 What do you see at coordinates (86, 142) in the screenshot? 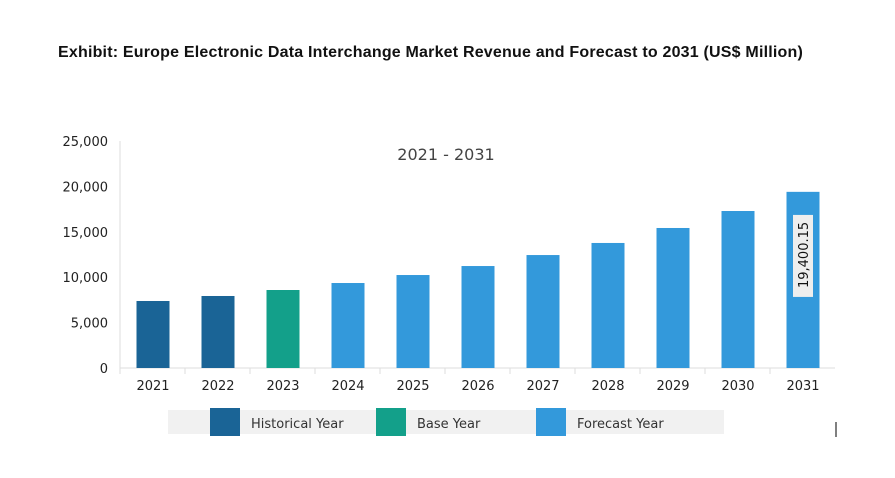
I see `y-tick-label: 25,000` at bounding box center [86, 142].